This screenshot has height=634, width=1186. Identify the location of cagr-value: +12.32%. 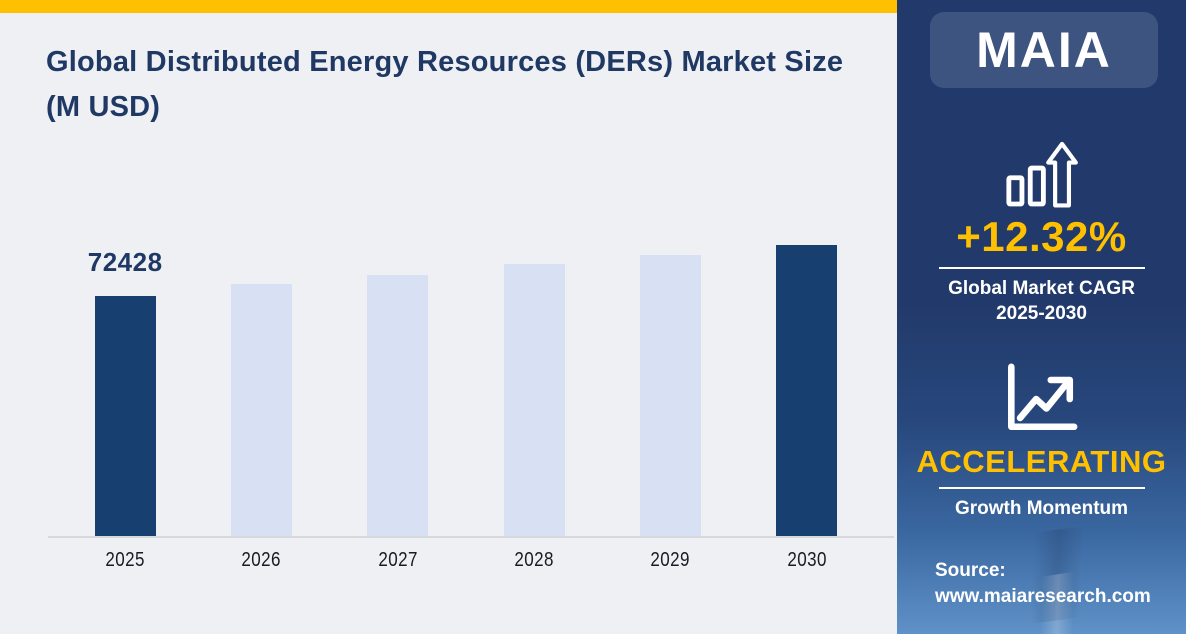
(1041, 236).